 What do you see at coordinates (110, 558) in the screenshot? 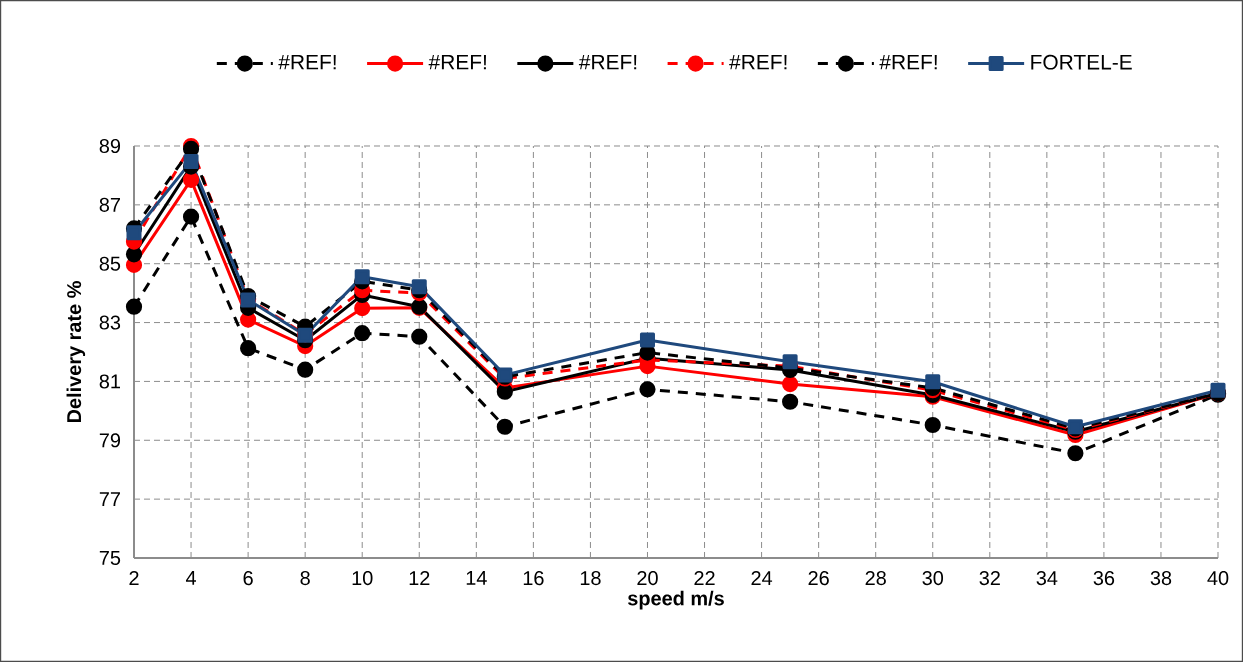
I see `y-tick-label: 75` at bounding box center [110, 558].